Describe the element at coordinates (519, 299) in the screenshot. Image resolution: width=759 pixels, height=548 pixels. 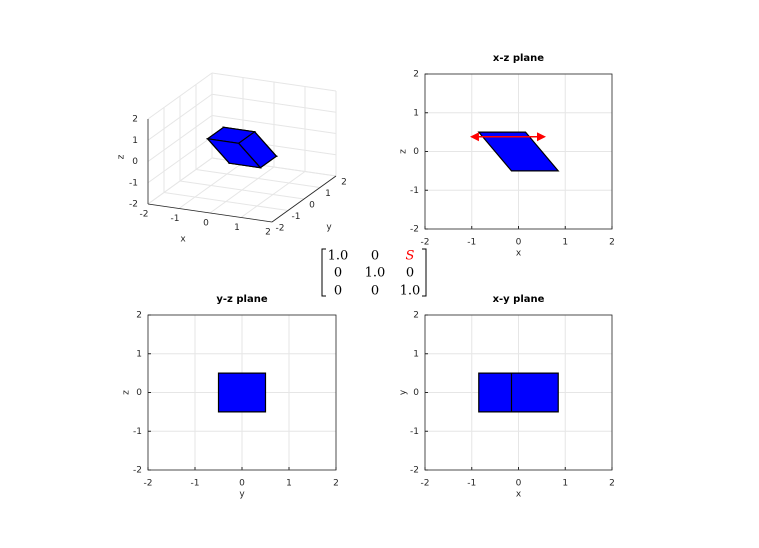
I see `chart-title: x-y plane` at that location.